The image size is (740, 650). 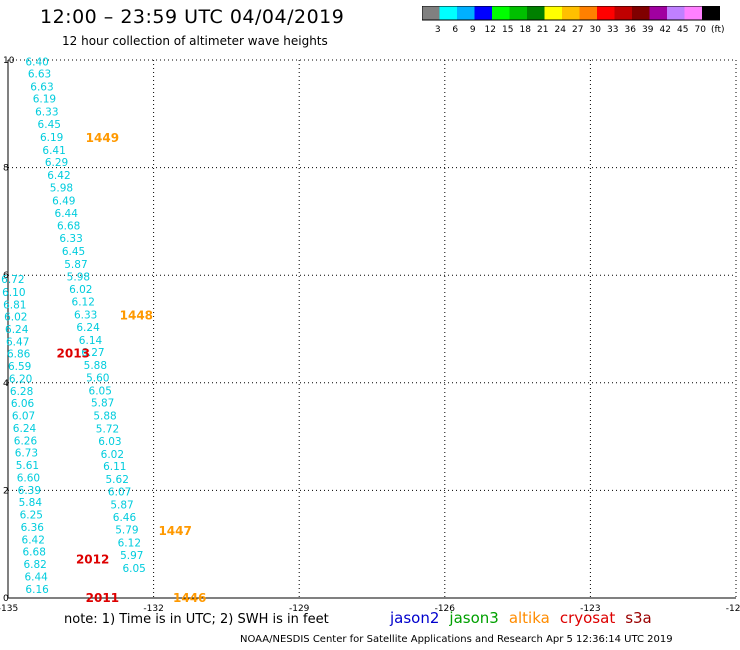 What do you see at coordinates (63, 201) in the screenshot?
I see `altika-point-label: 6.49` at bounding box center [63, 201].